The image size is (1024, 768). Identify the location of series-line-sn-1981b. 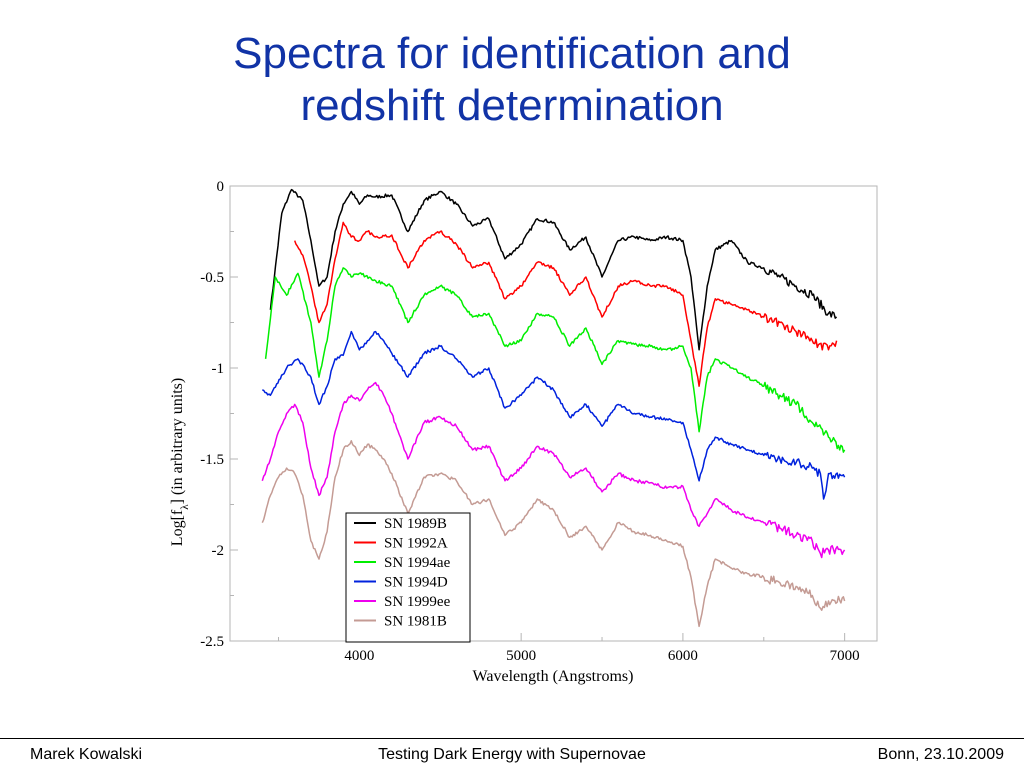
(553, 534).